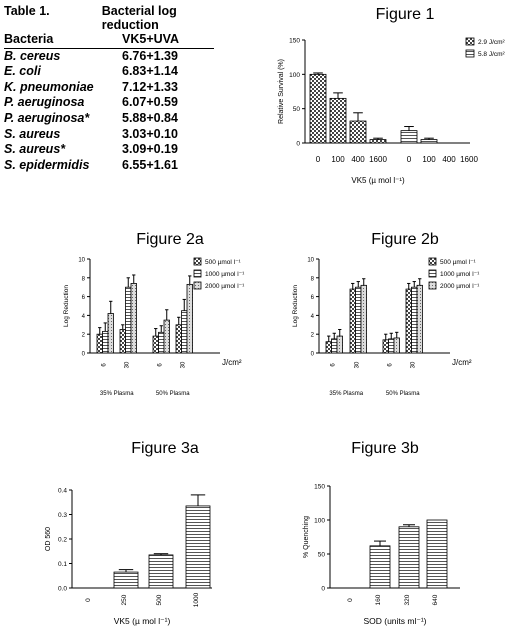 Image resolution: width=520 pixels, height=633 pixels. What do you see at coordinates (35, 149) in the screenshot?
I see `bacteria-name: S. aureus*` at bounding box center [35, 149].